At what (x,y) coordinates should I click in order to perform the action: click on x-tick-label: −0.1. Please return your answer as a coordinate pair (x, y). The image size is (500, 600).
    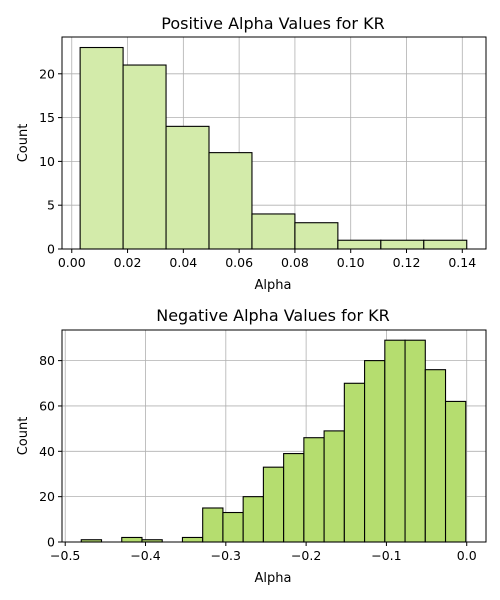
    Looking at the image, I should click on (386, 555).